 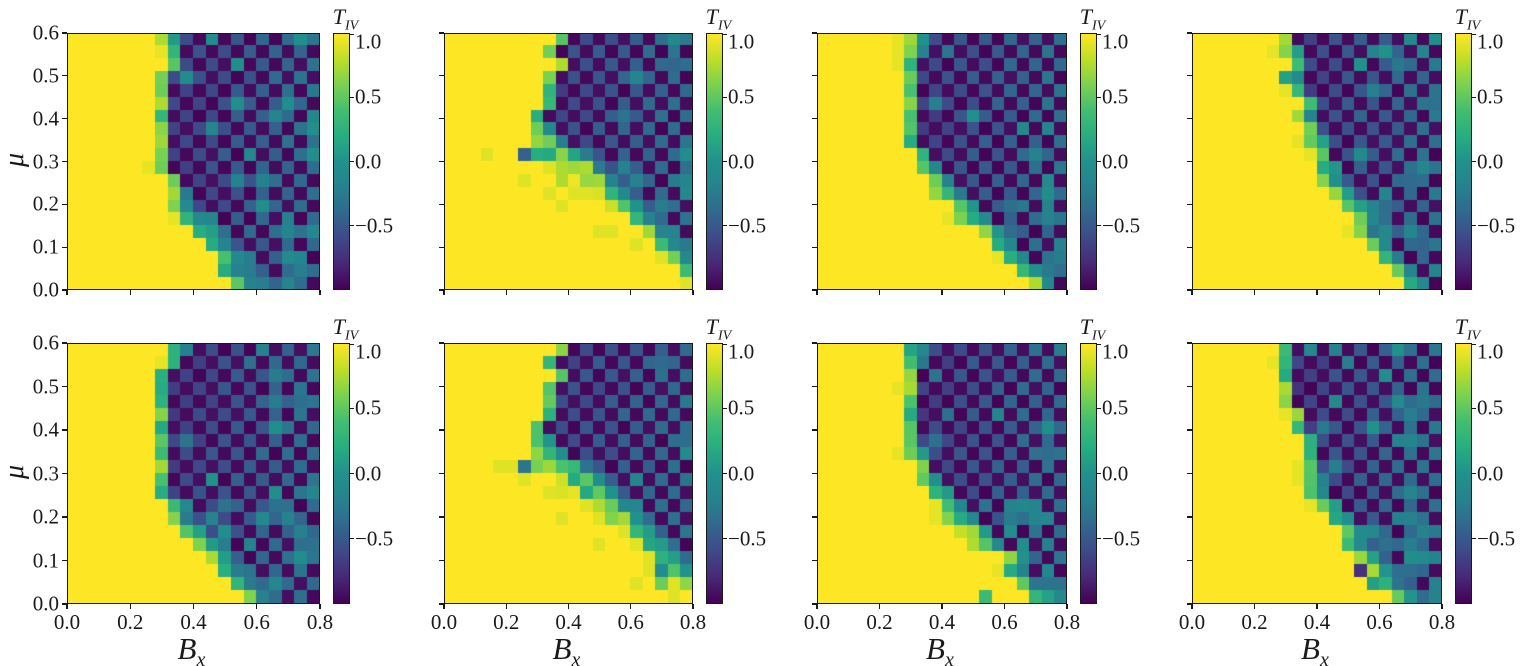 What do you see at coordinates (1442, 622) in the screenshot?
I see `x-tick-label: 0.8` at bounding box center [1442, 622].